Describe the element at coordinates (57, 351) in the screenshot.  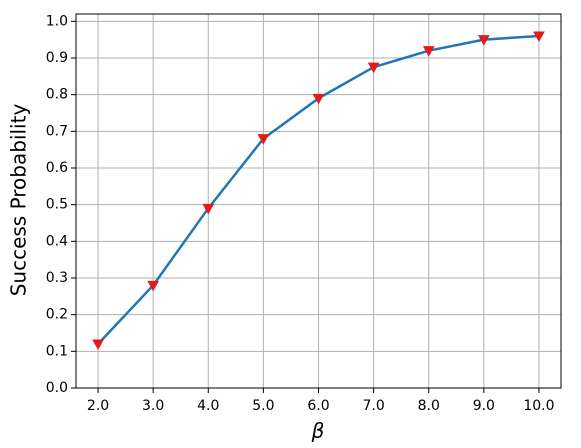
I see `y-tick-label: 0.1` at that location.